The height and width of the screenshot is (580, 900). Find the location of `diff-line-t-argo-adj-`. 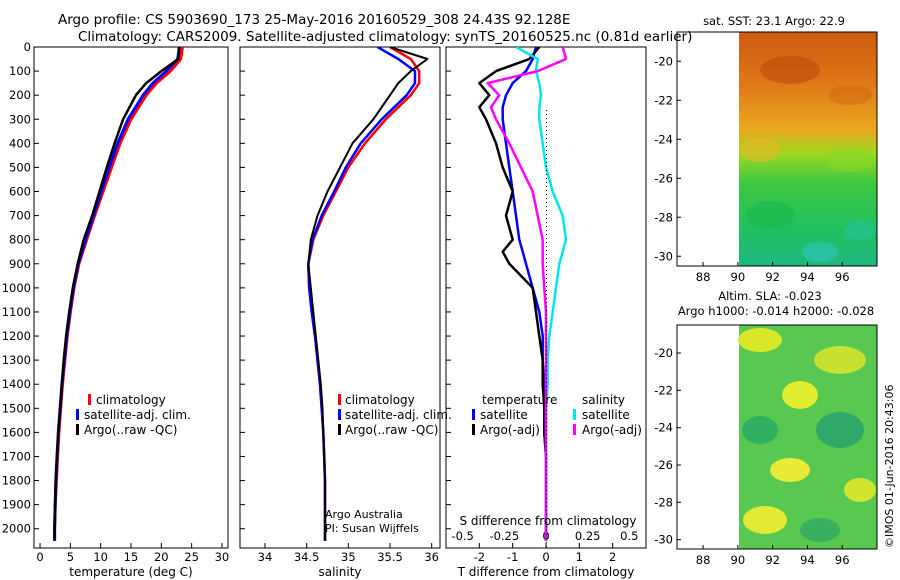

diff-line-t-argo-adj- is located at coordinates (513, 294).